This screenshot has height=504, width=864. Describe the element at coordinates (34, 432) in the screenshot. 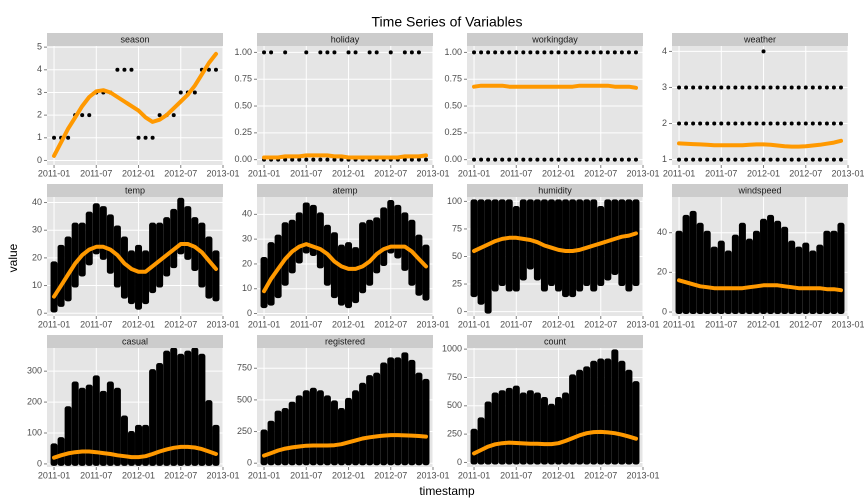

I see `y-tick-label: 100` at that location.